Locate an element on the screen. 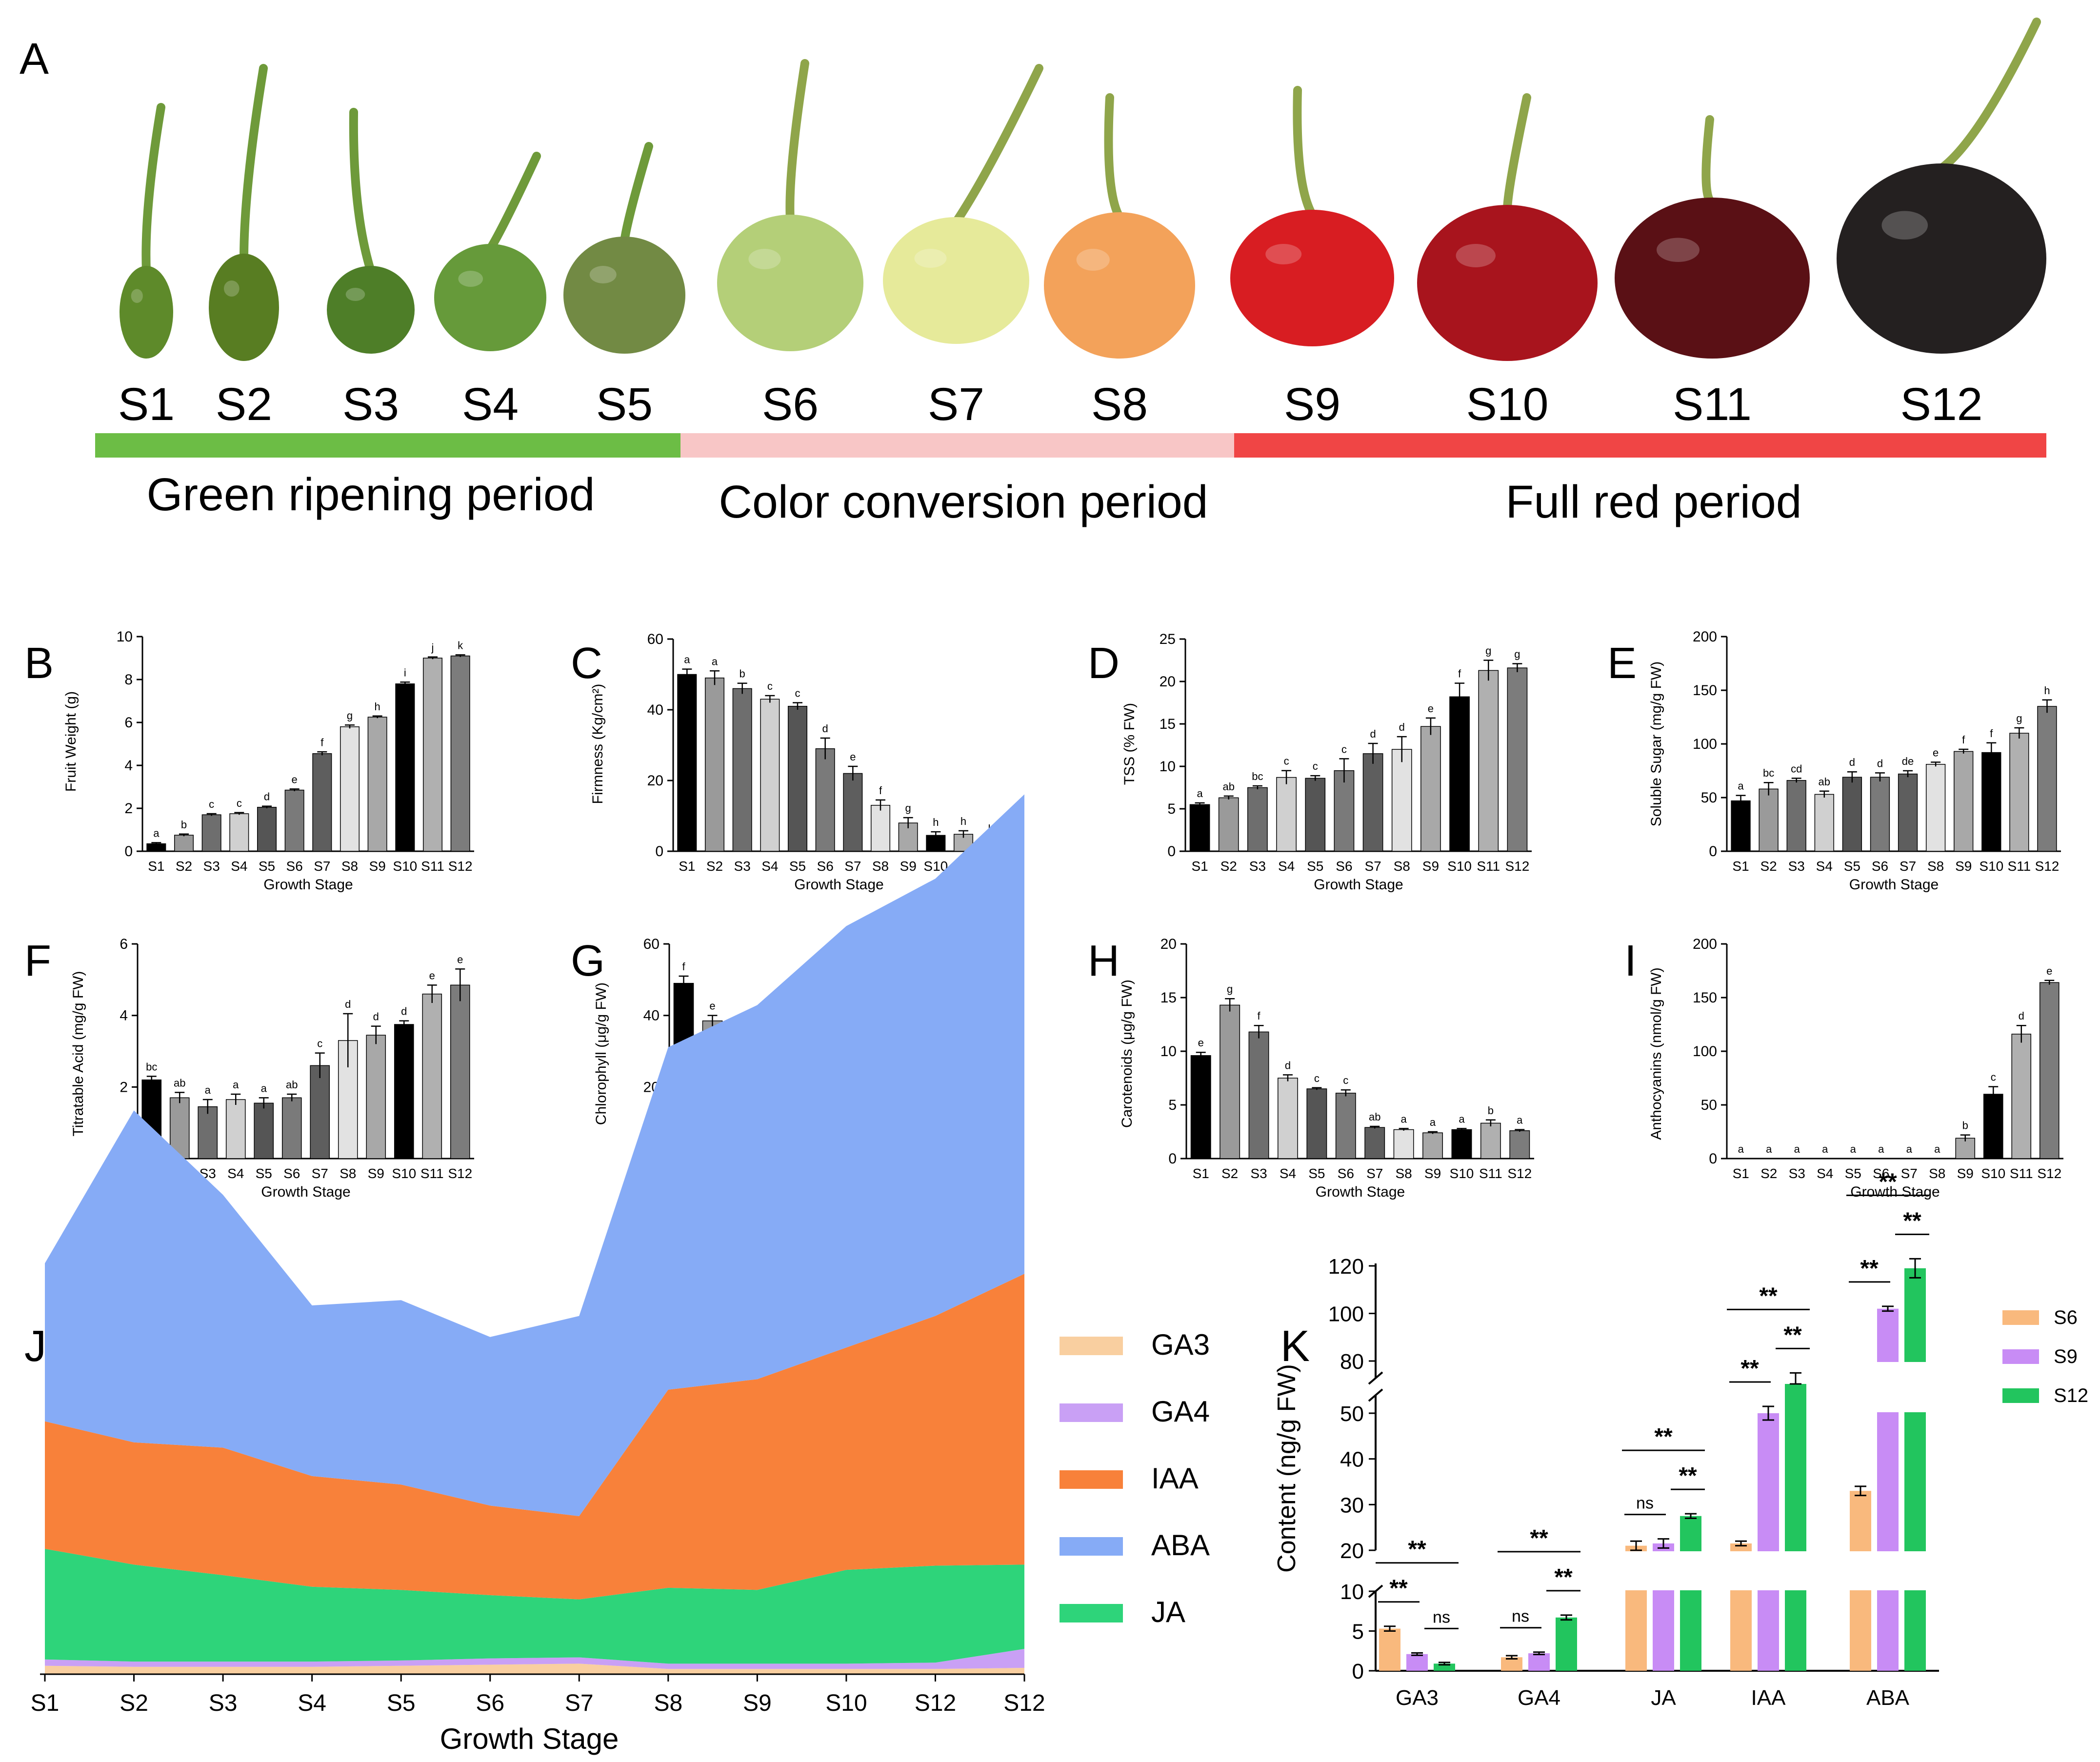 The image size is (2100, 1762). significance-letter: b is located at coordinates (1491, 1110).